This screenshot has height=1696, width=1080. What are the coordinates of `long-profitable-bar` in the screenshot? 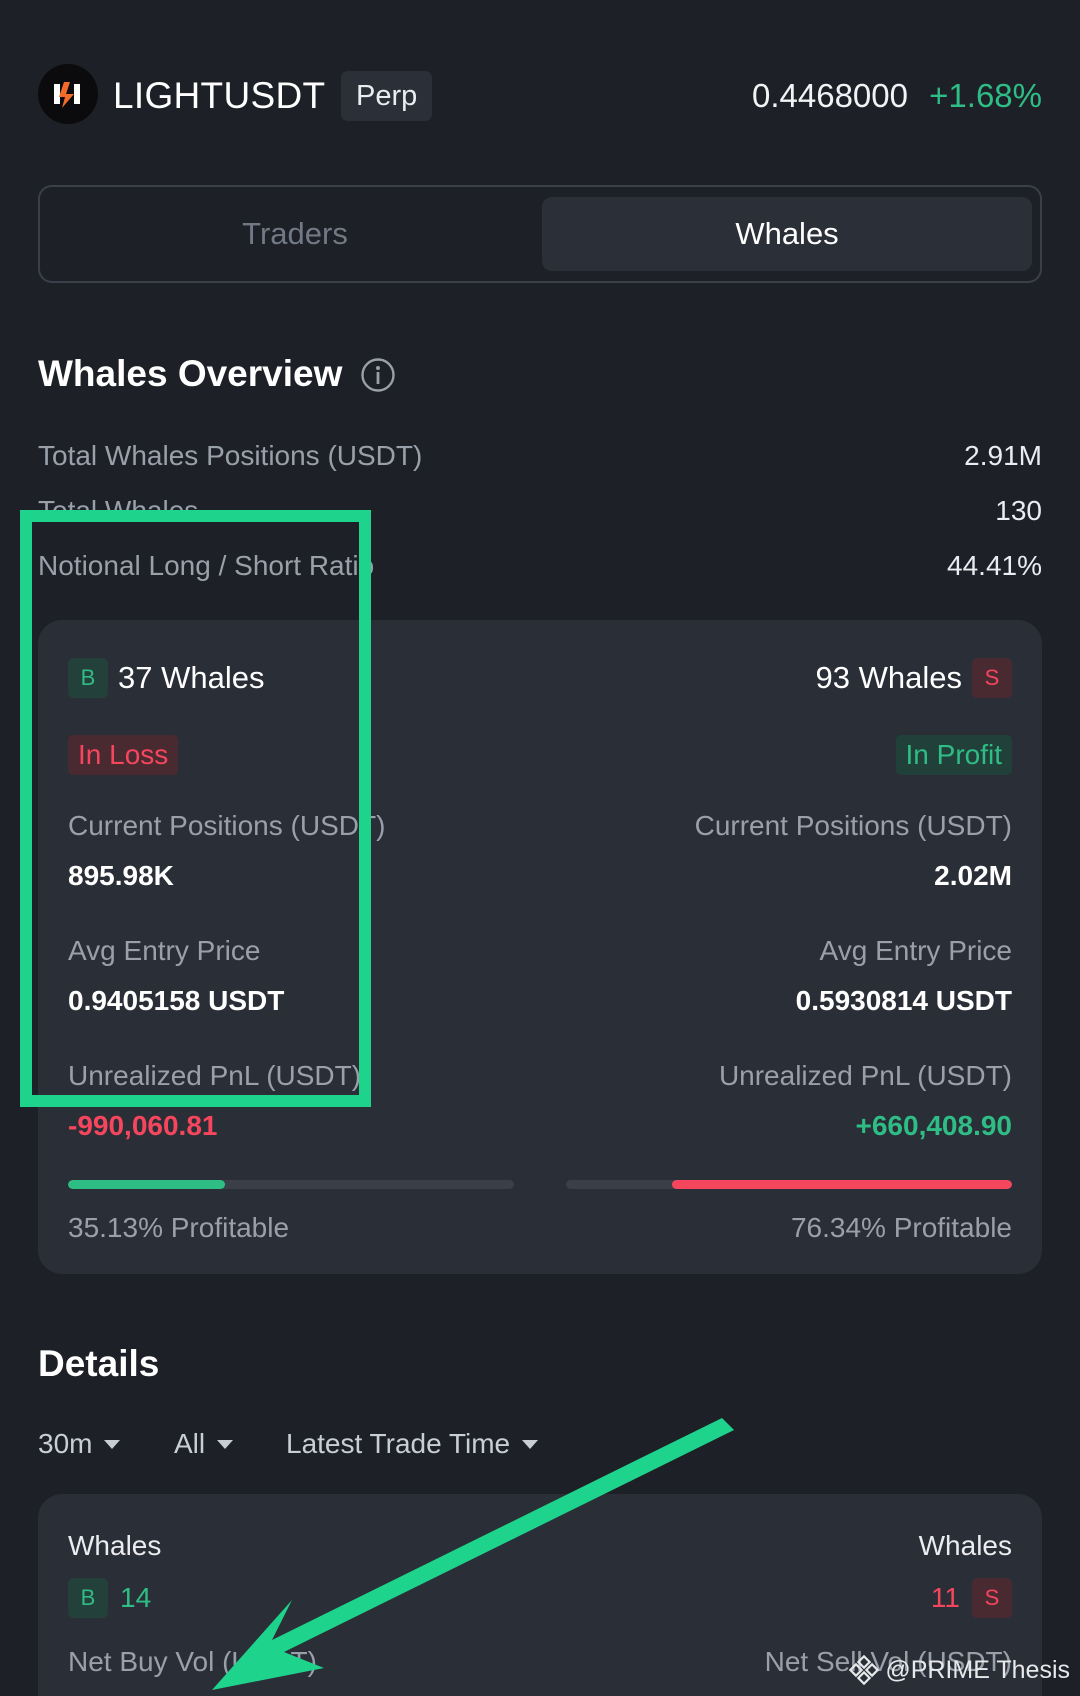 It's located at (291, 1184).